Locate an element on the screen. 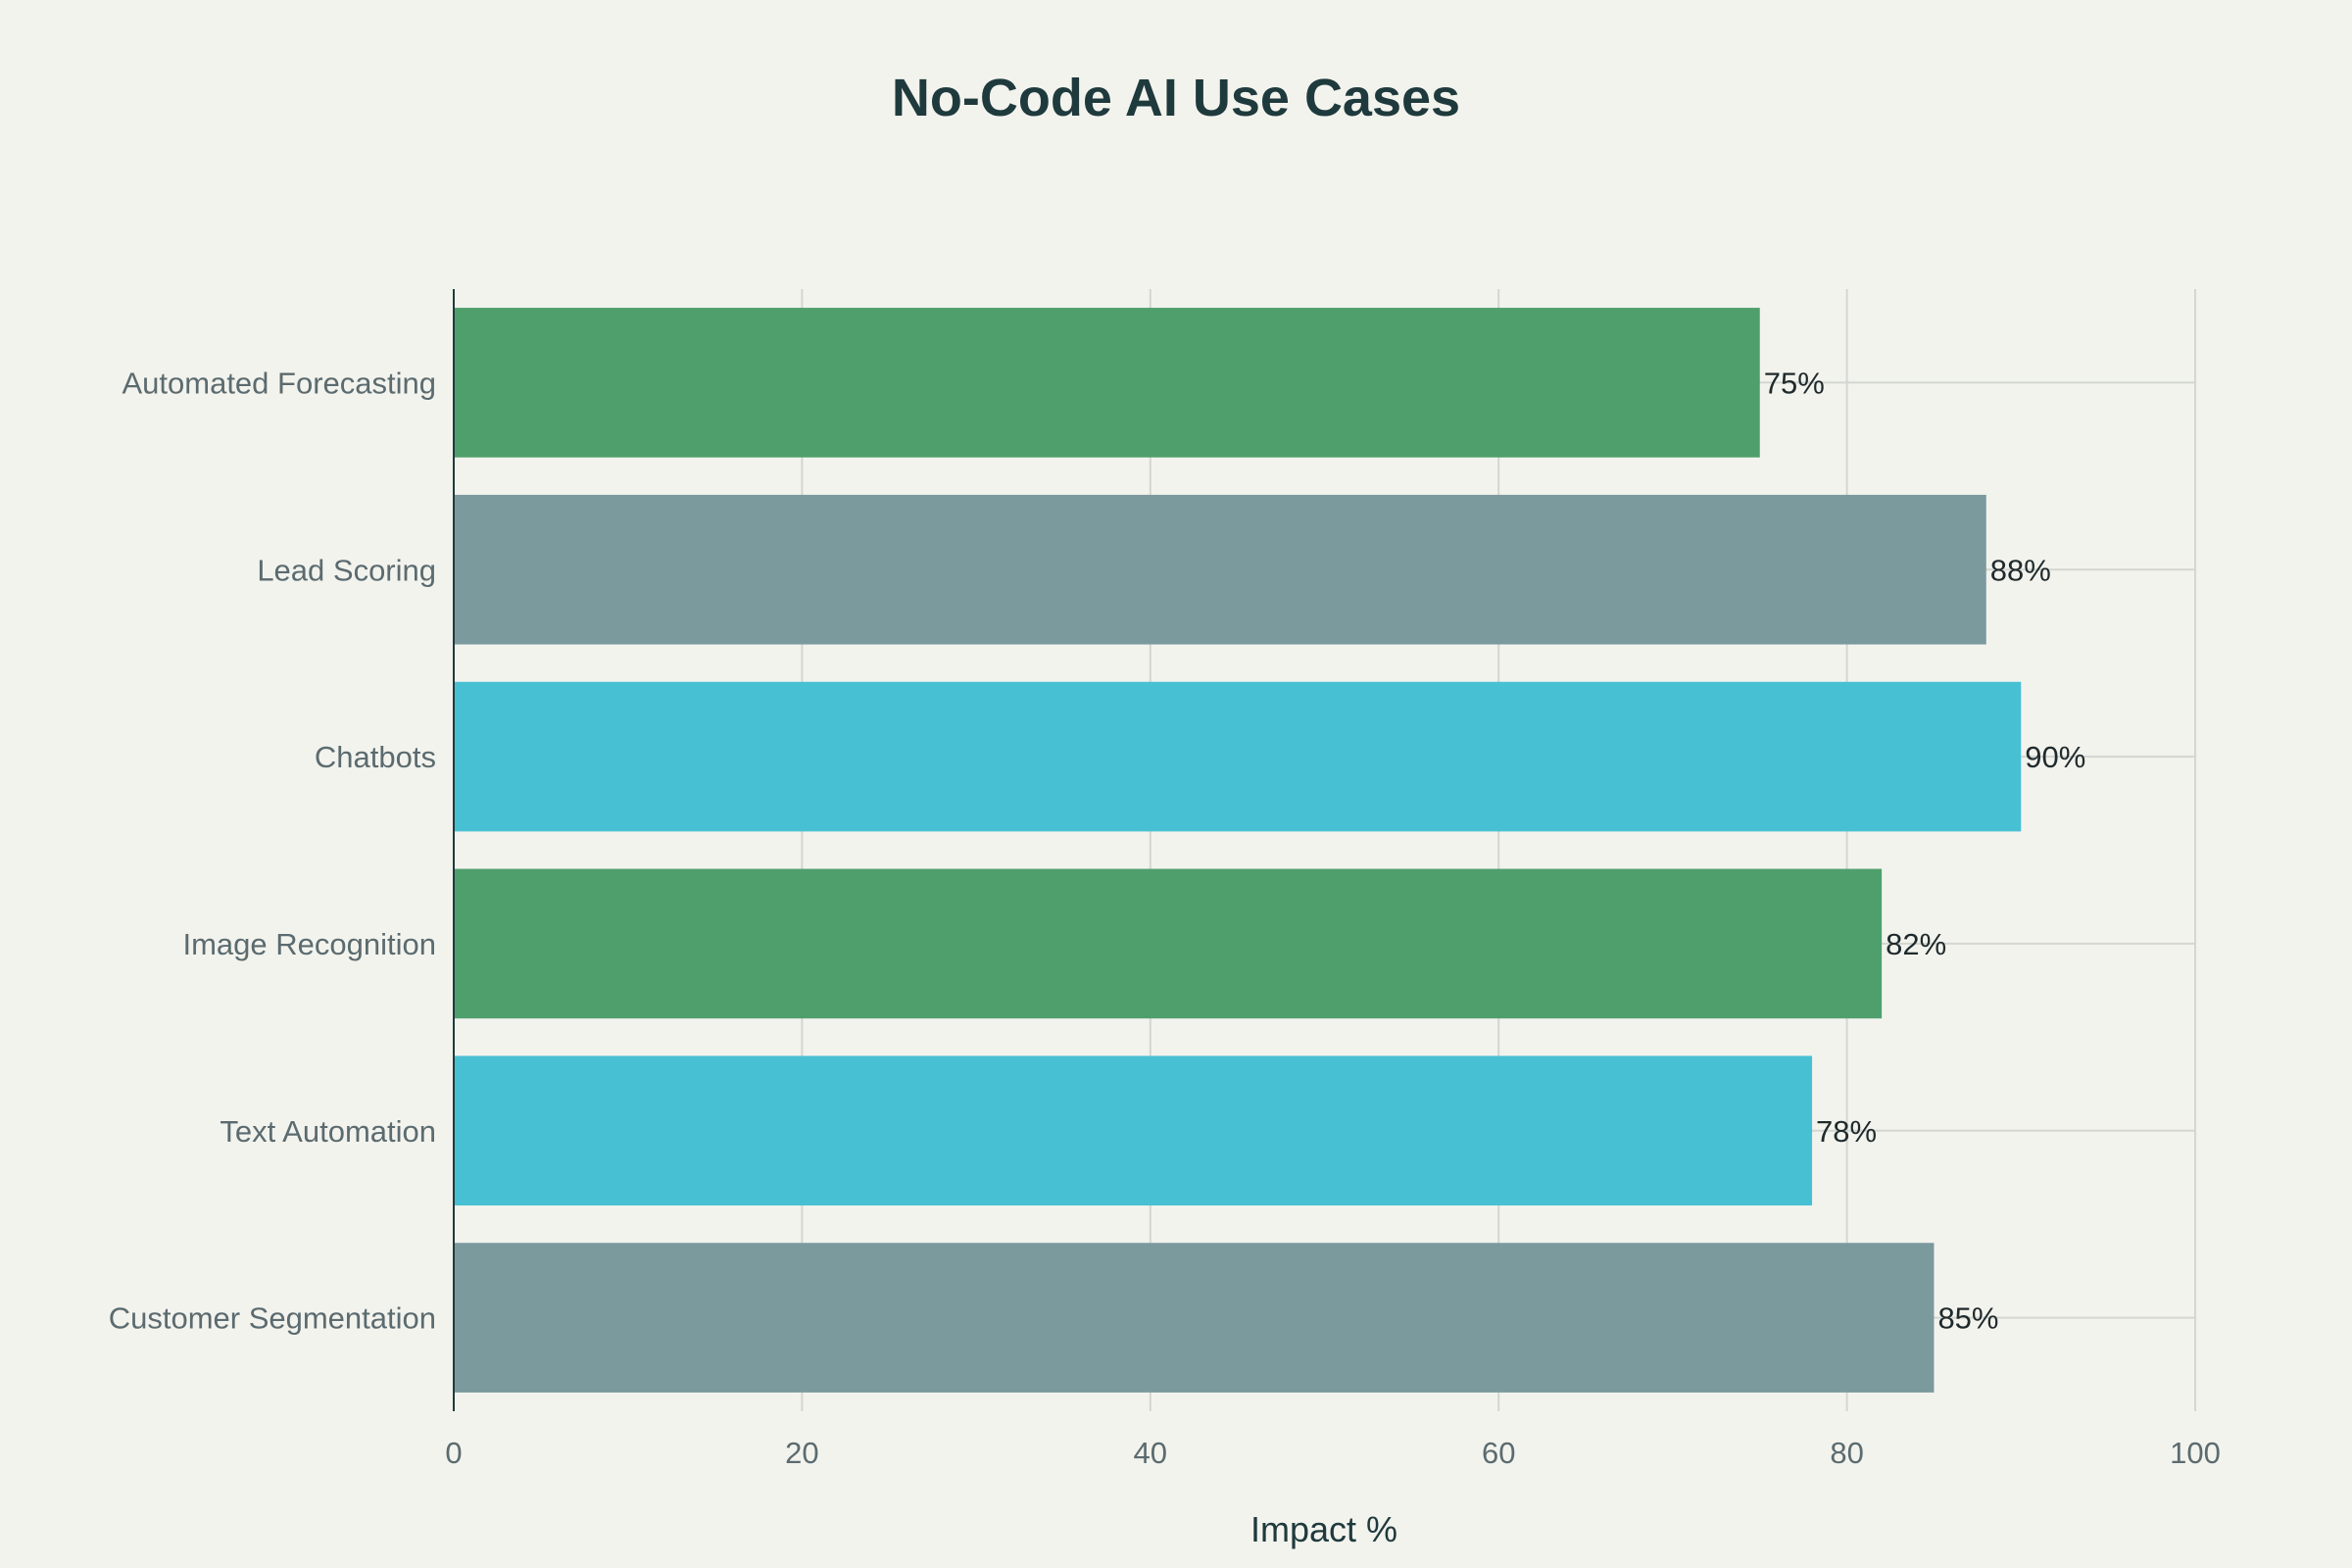 Image resolution: width=2352 pixels, height=1568 pixels. data-label: 78% is located at coordinates (1846, 1131).